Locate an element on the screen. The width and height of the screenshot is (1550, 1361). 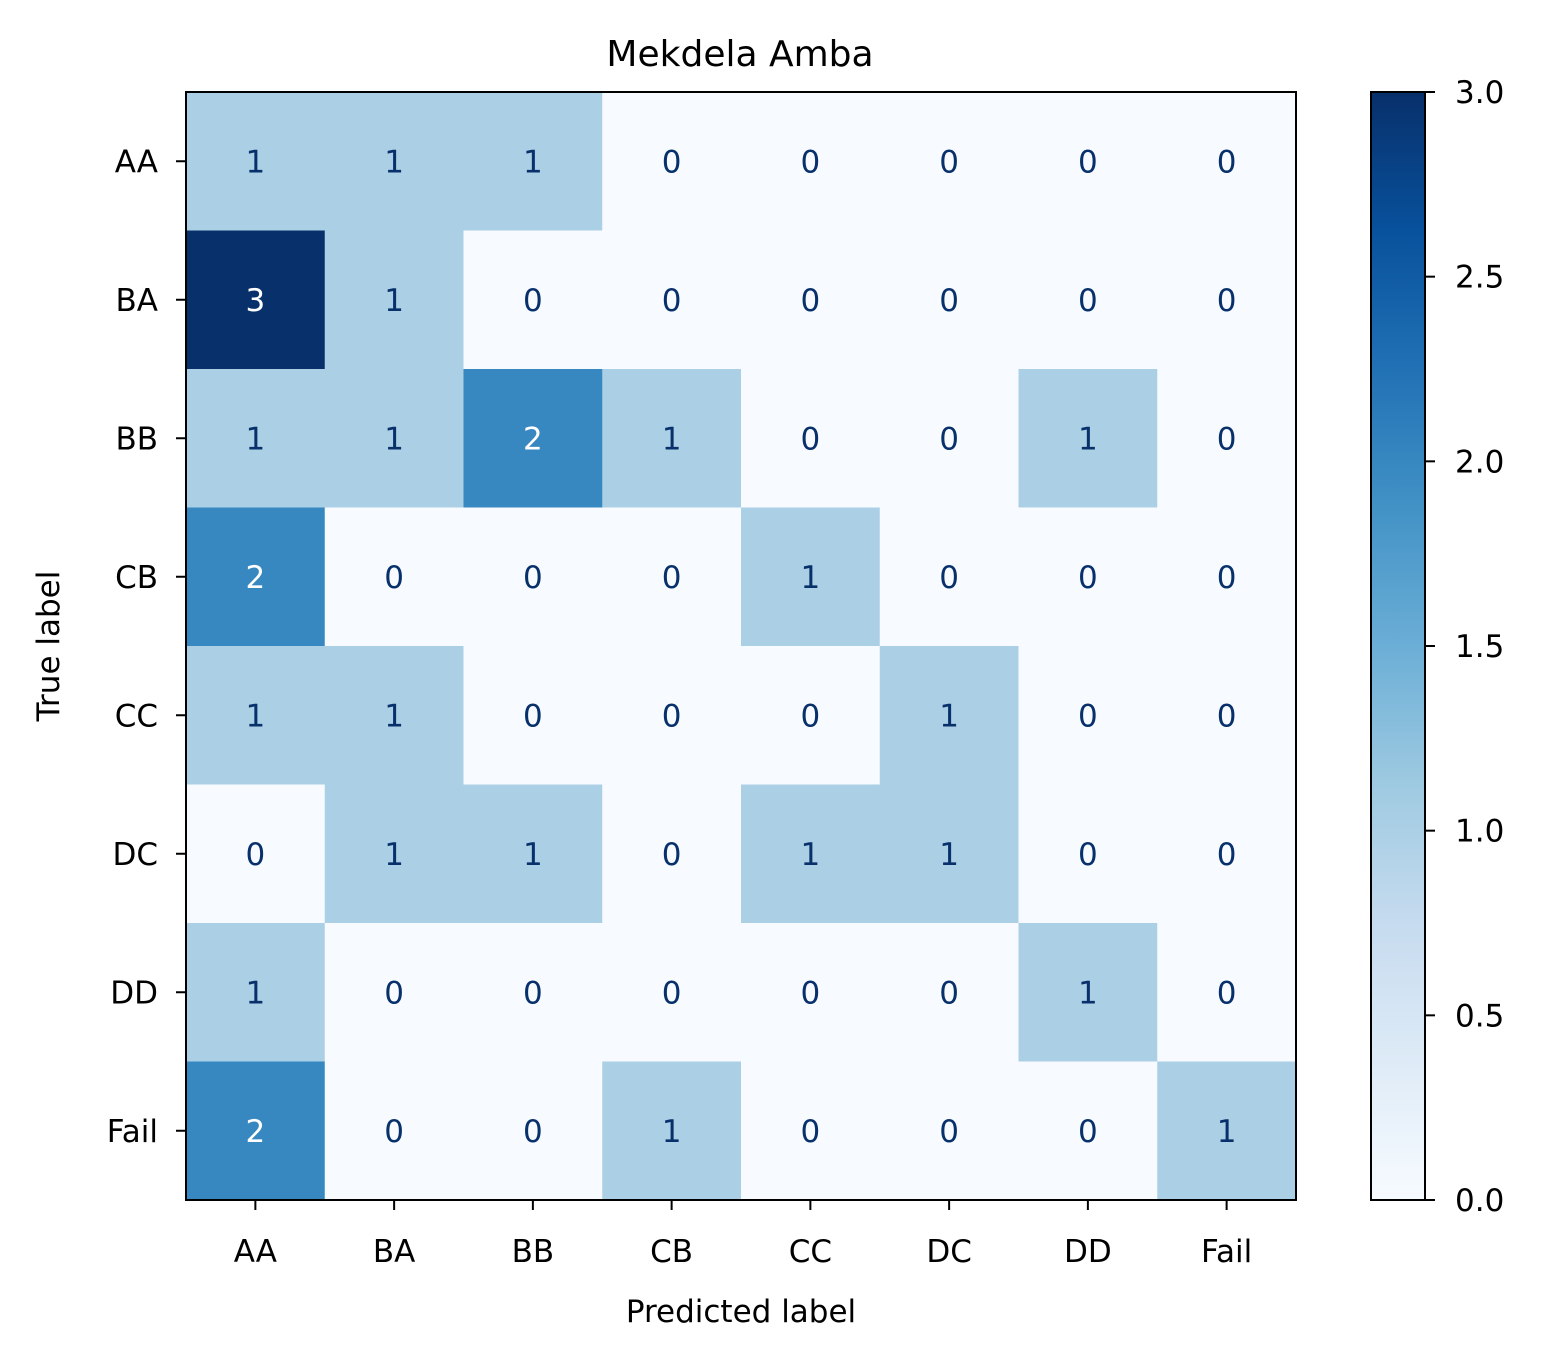
x-tick-label: BB is located at coordinates (533, 1252).